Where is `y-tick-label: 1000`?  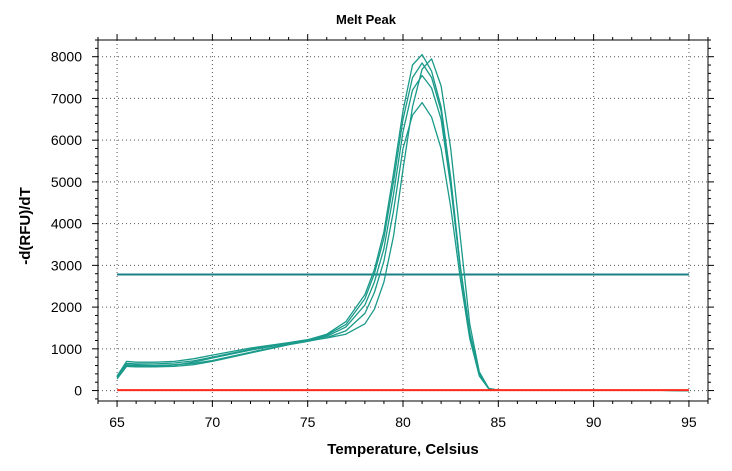 y-tick-label: 1000 is located at coordinates (66, 349).